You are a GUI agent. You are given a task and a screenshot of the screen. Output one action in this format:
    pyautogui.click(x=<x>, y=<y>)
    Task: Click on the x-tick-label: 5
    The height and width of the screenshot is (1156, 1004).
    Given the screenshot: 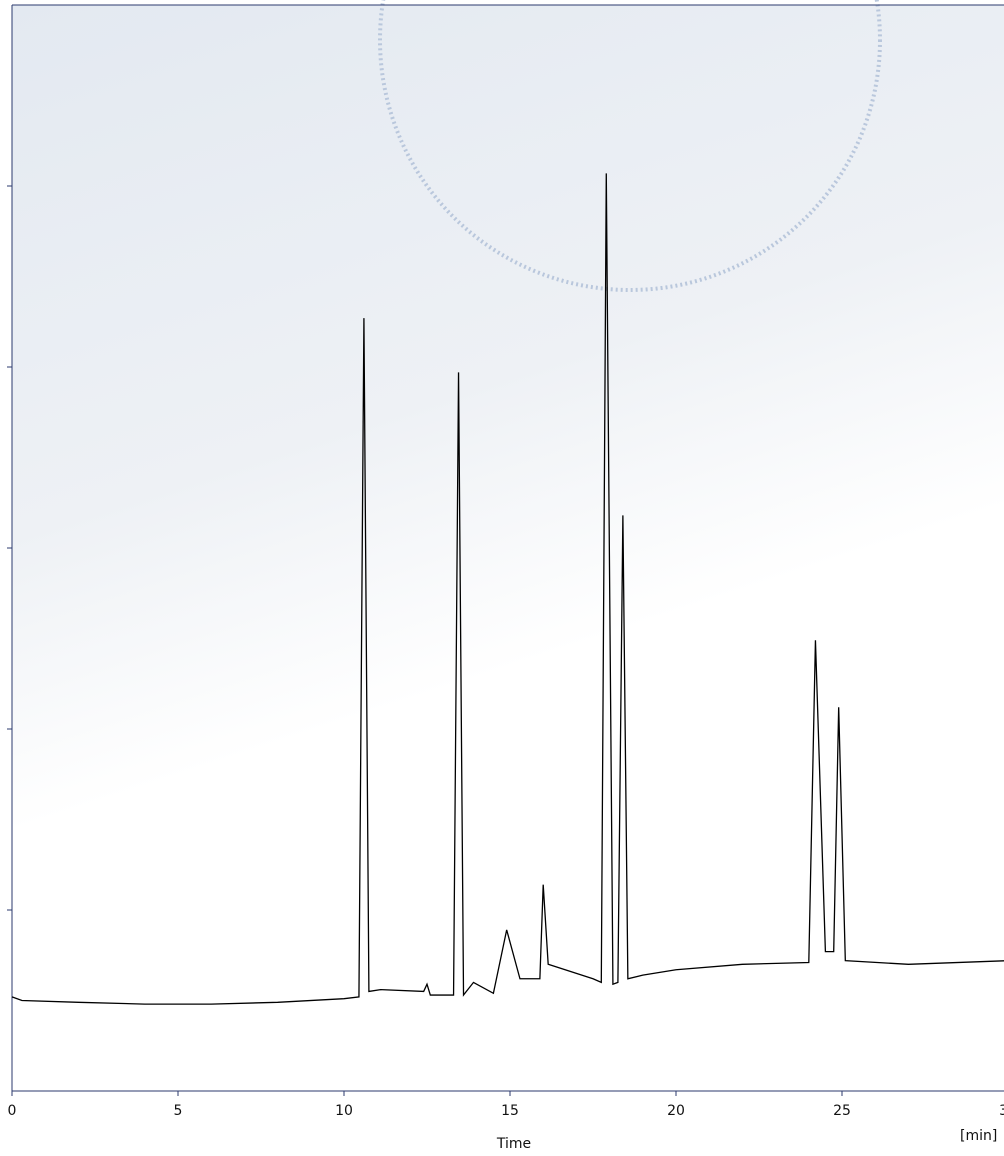 What is the action you would take?
    pyautogui.click(x=178, y=1111)
    